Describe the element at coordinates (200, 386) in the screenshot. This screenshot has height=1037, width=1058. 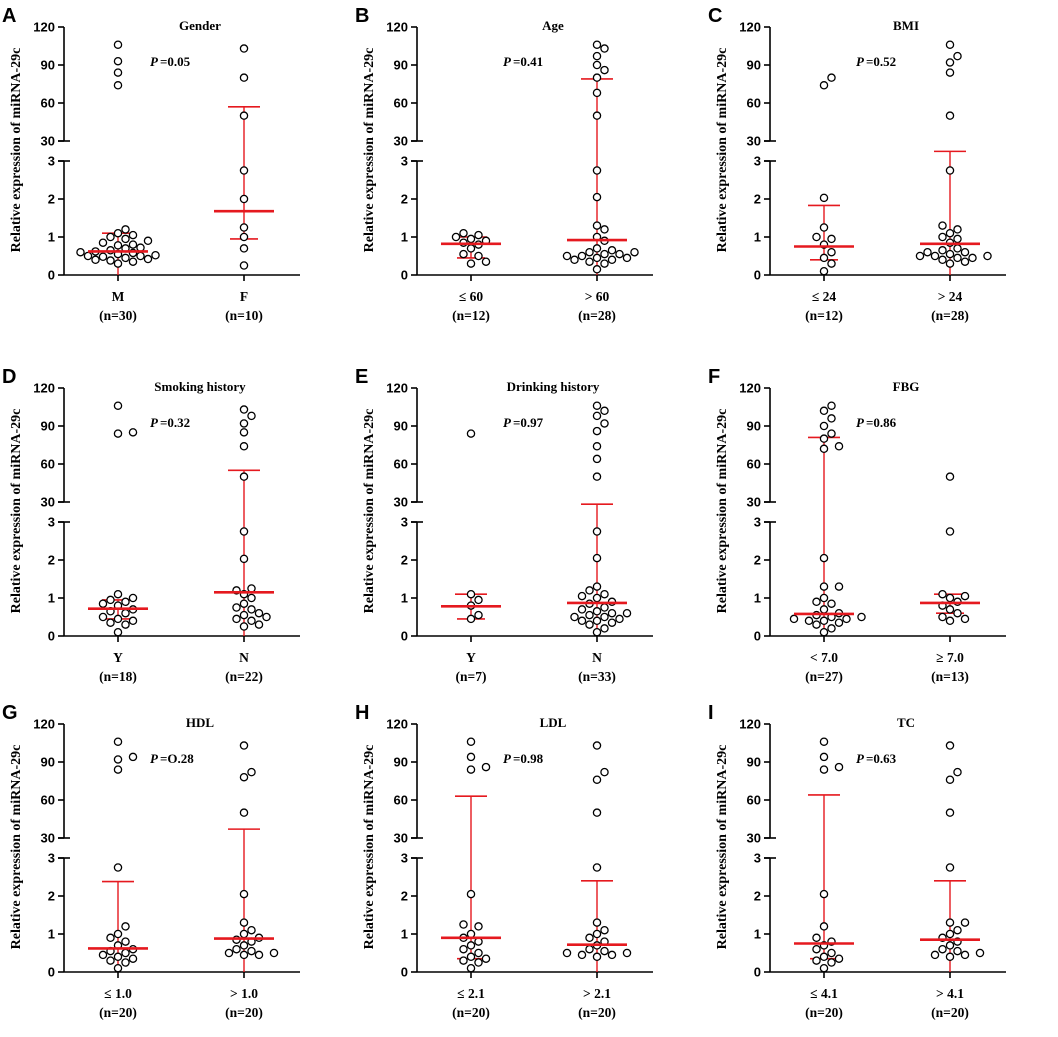
I see `panel-title: Smoking history` at that location.